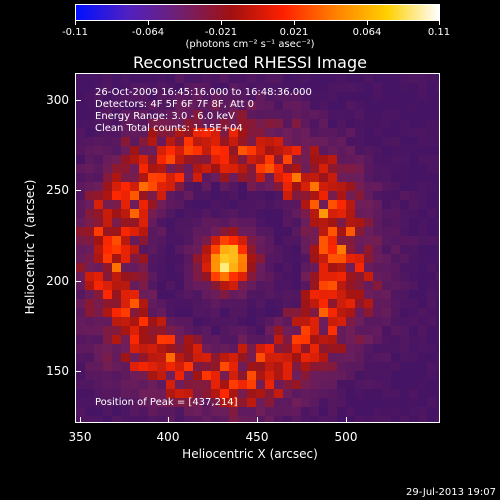  I want to click on info-energy-range: Energy Range: 3.0 - 6.0 keV, so click(165, 116).